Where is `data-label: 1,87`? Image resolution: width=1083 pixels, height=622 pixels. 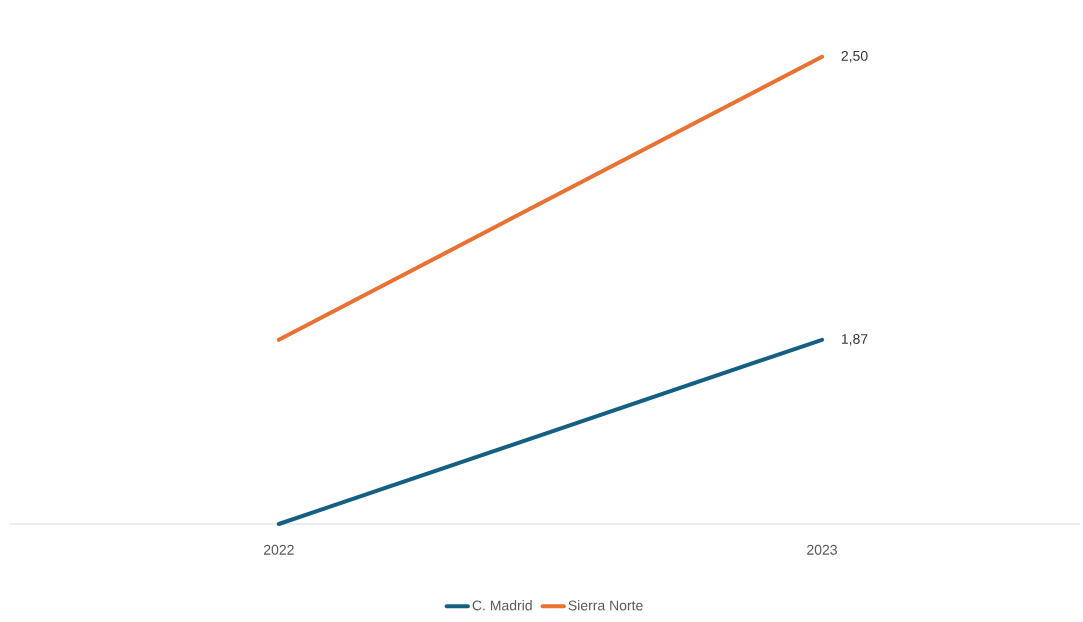 data-label: 1,87 is located at coordinates (854, 340).